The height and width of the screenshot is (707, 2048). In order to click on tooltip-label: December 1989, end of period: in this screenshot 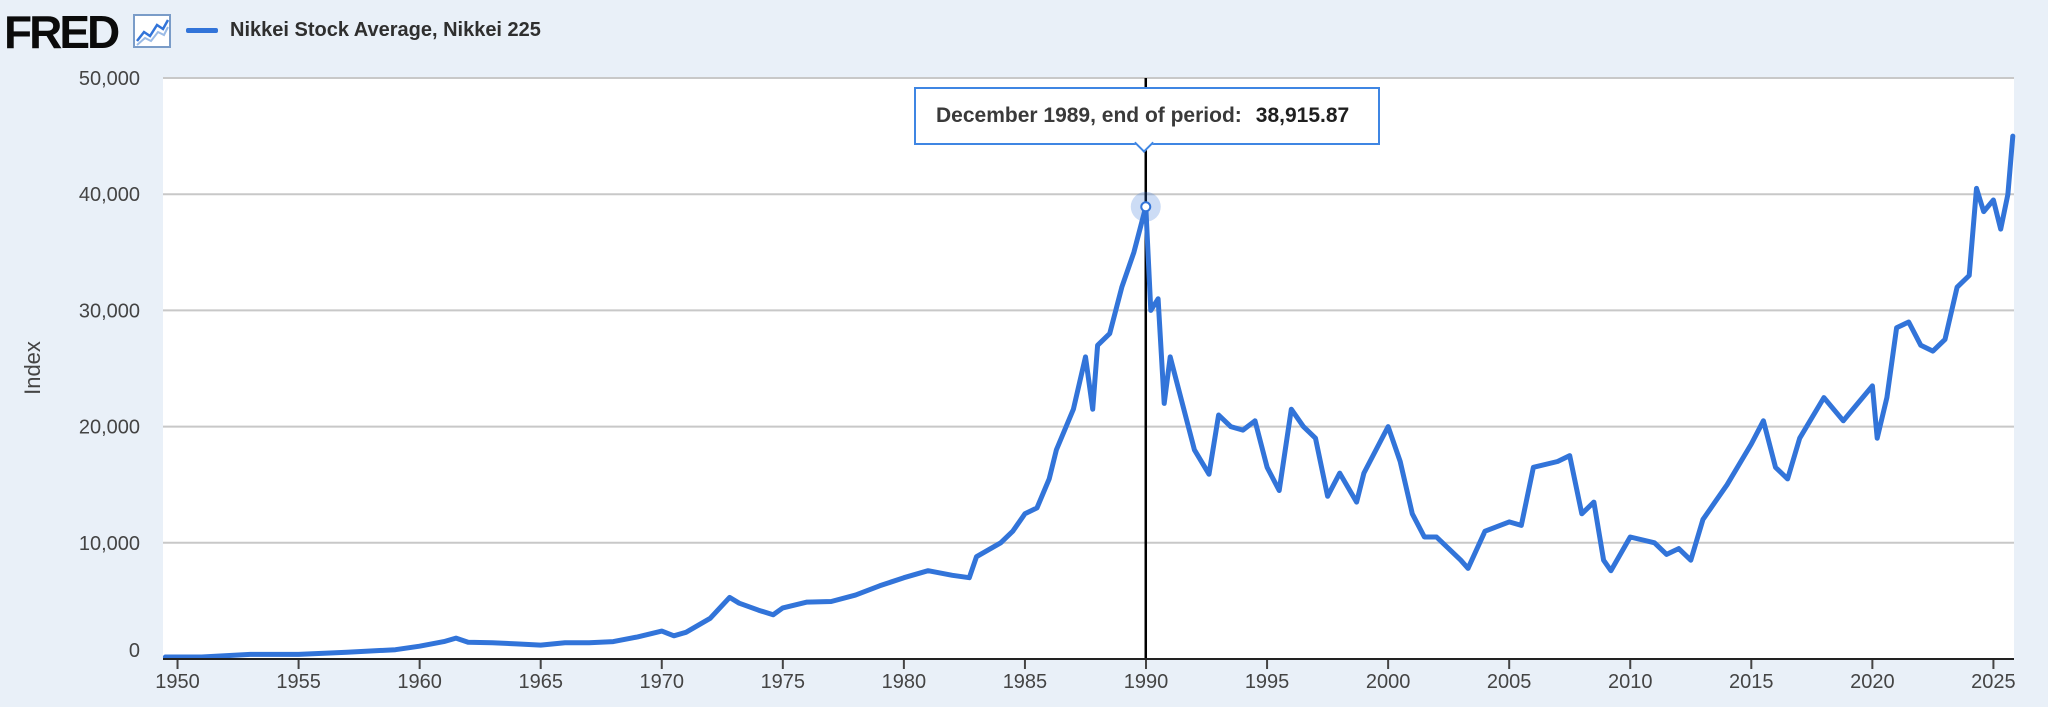, I will do `click(1089, 115)`.